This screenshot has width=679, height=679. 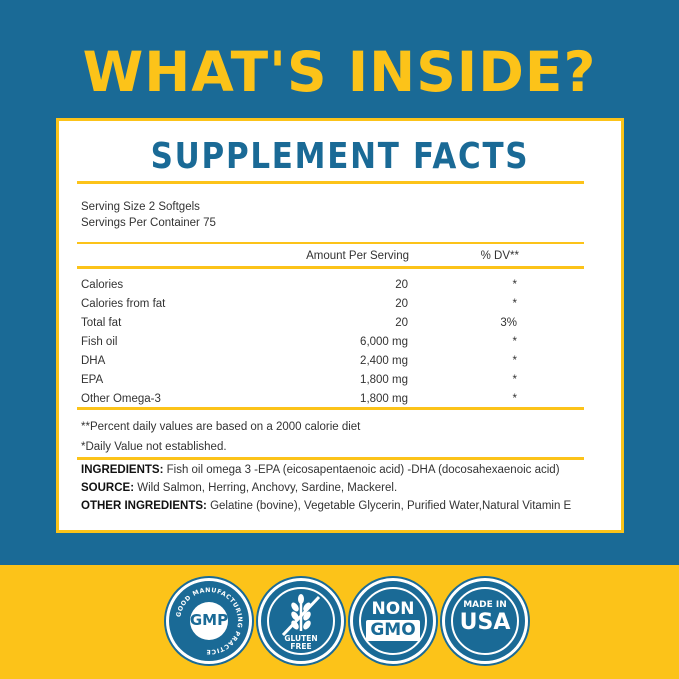 What do you see at coordinates (92, 380) in the screenshot?
I see `row-label: EPA` at bounding box center [92, 380].